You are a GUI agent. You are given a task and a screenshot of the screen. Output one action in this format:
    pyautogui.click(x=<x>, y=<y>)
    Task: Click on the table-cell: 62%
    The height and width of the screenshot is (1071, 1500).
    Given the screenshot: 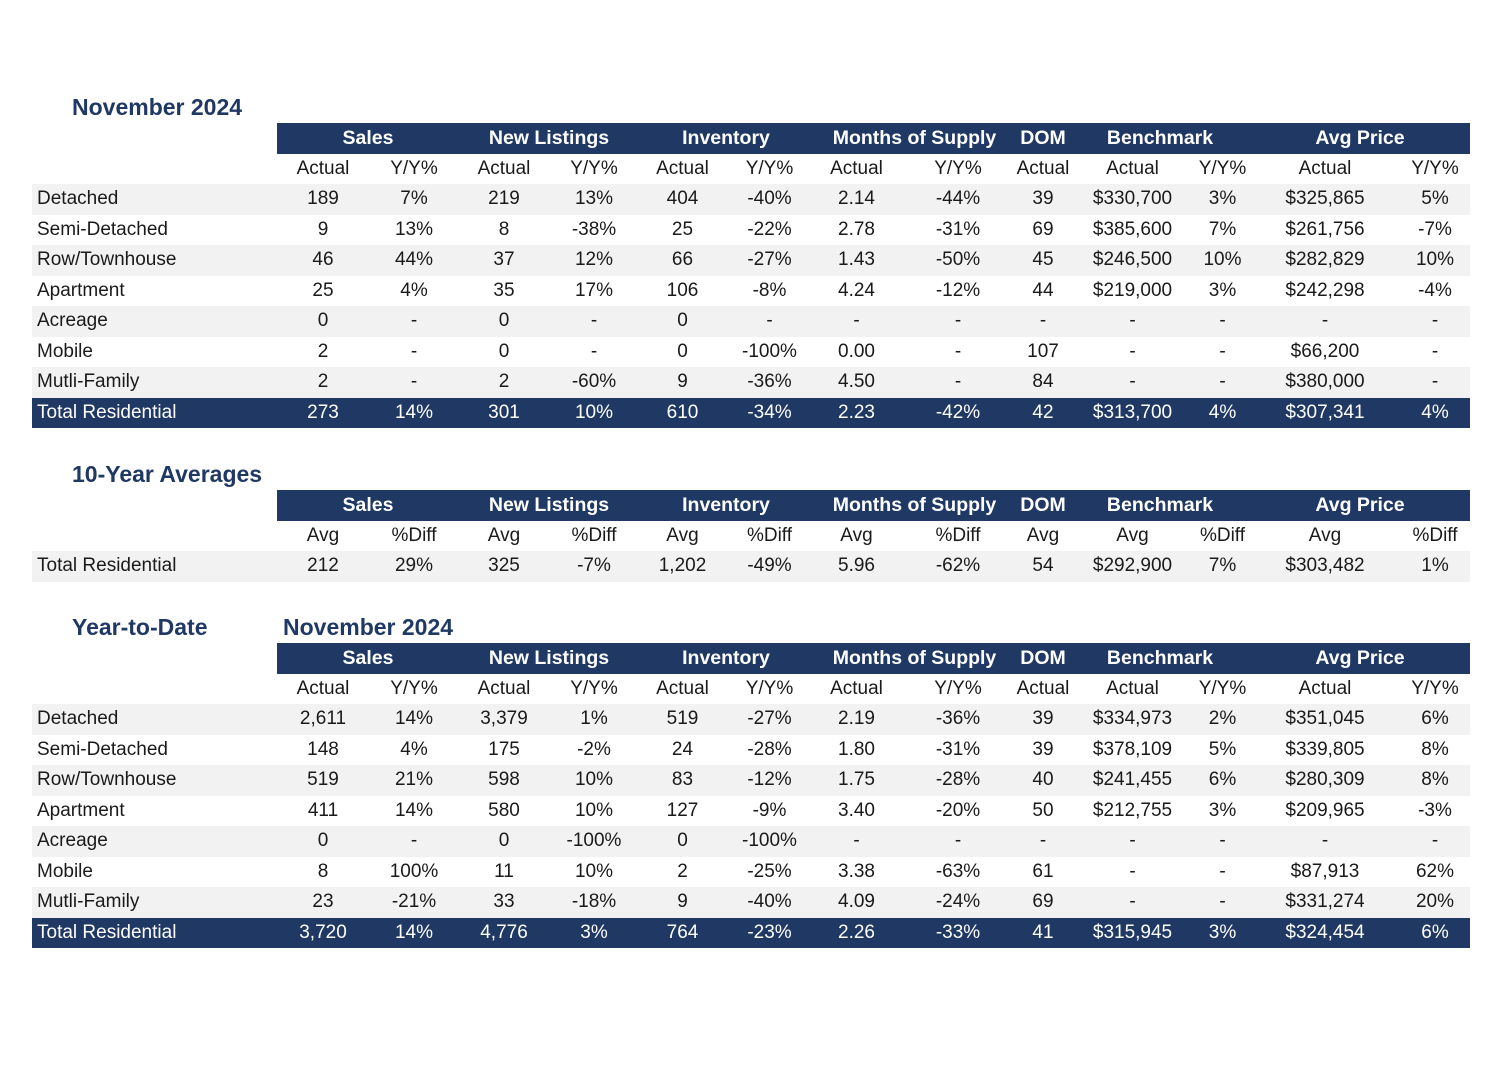 What is the action you would take?
    pyautogui.click(x=1435, y=871)
    